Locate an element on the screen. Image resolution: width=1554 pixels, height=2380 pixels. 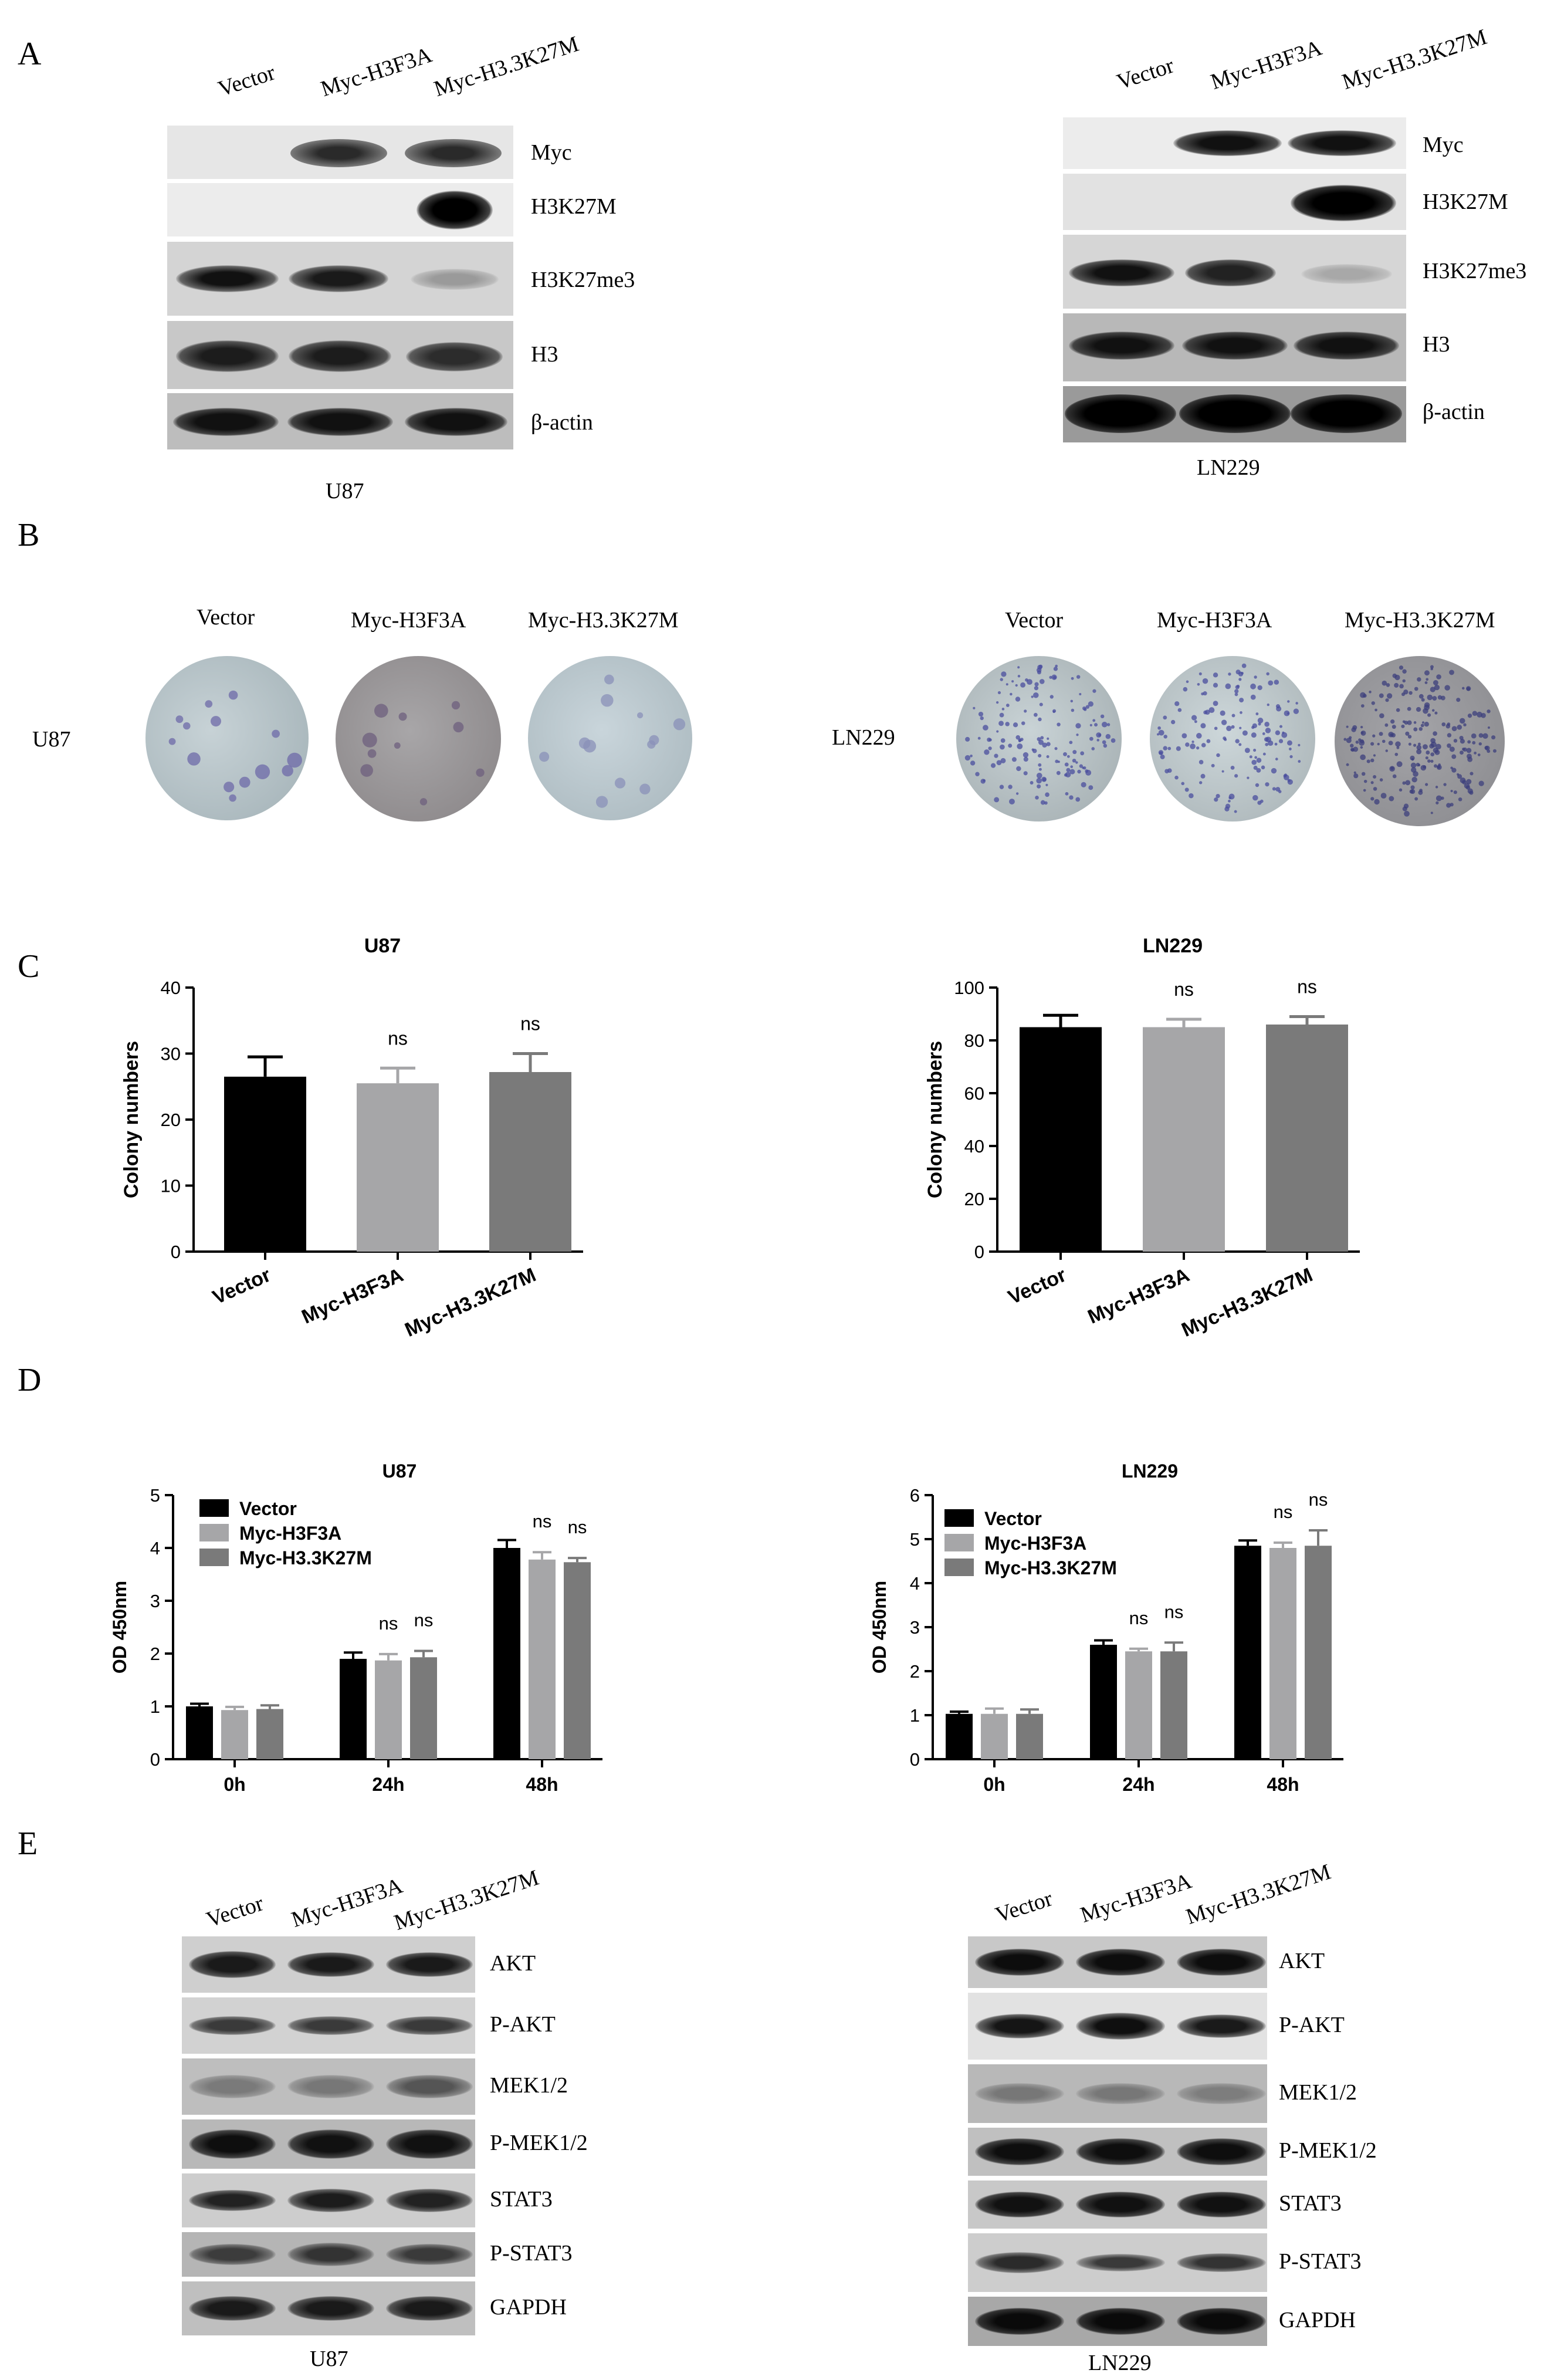
y-tick-label: 10 is located at coordinates (171, 1186).